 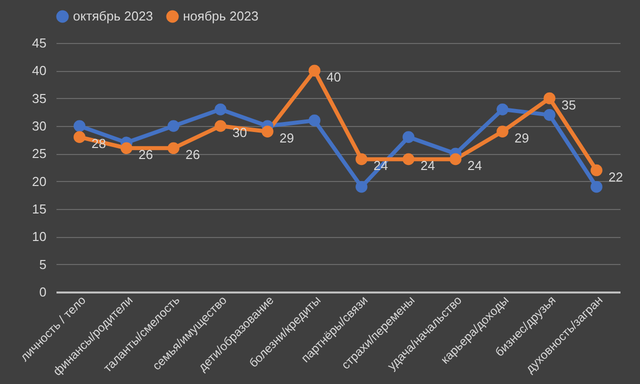 What do you see at coordinates (39, 126) in the screenshot?
I see `y-tick-label: 30` at bounding box center [39, 126].